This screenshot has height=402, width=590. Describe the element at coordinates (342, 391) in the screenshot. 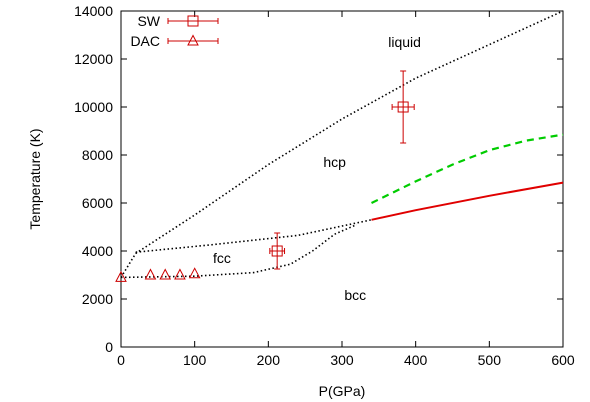

I see `x-axis-title: P(GPa)` at that location.